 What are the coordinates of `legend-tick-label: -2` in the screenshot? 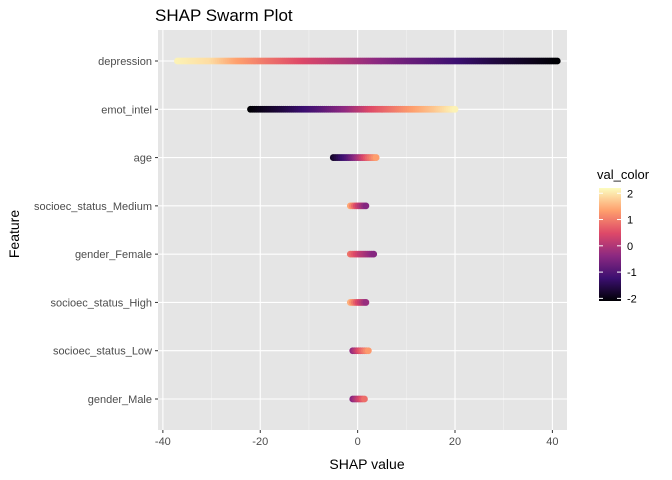 It's located at (632, 299).